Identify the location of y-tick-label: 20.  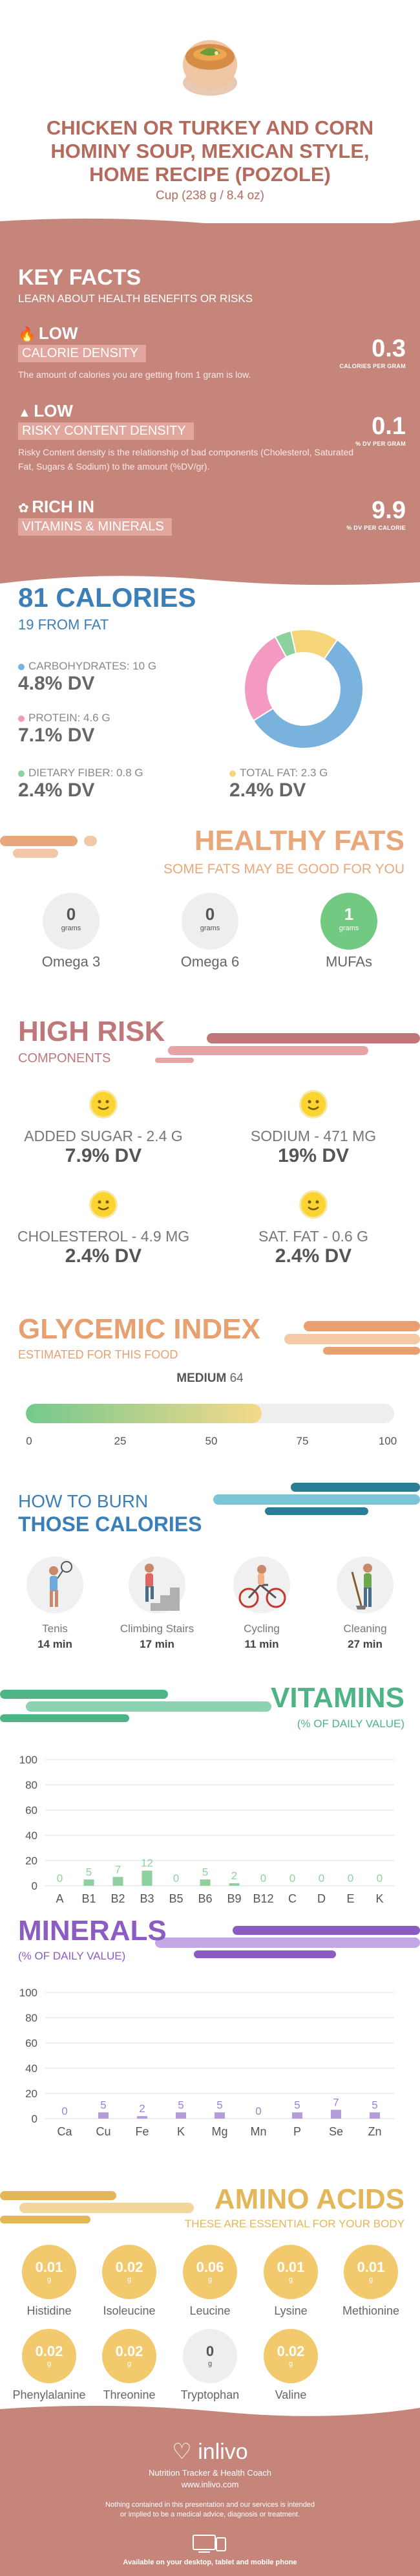
(31, 2094).